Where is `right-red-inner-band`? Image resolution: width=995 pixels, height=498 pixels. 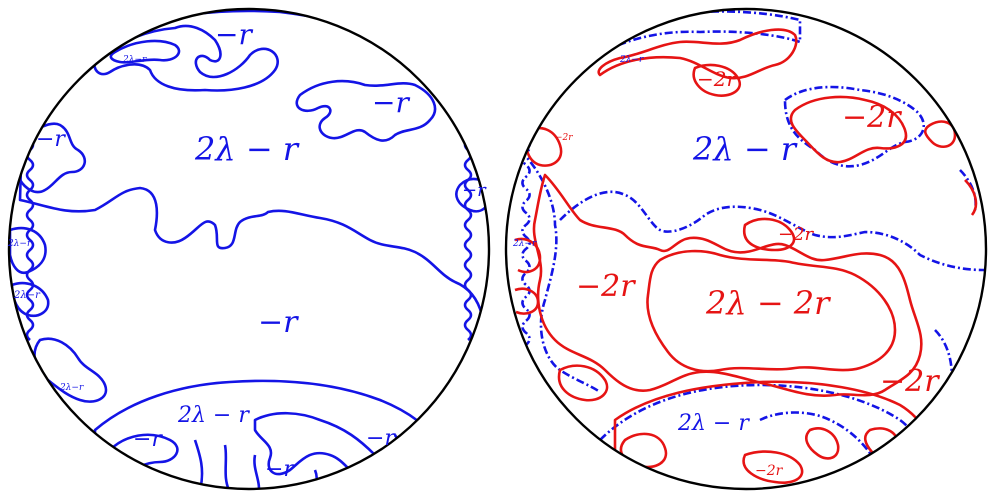 right-red-inner-band is located at coordinates (769, 234).